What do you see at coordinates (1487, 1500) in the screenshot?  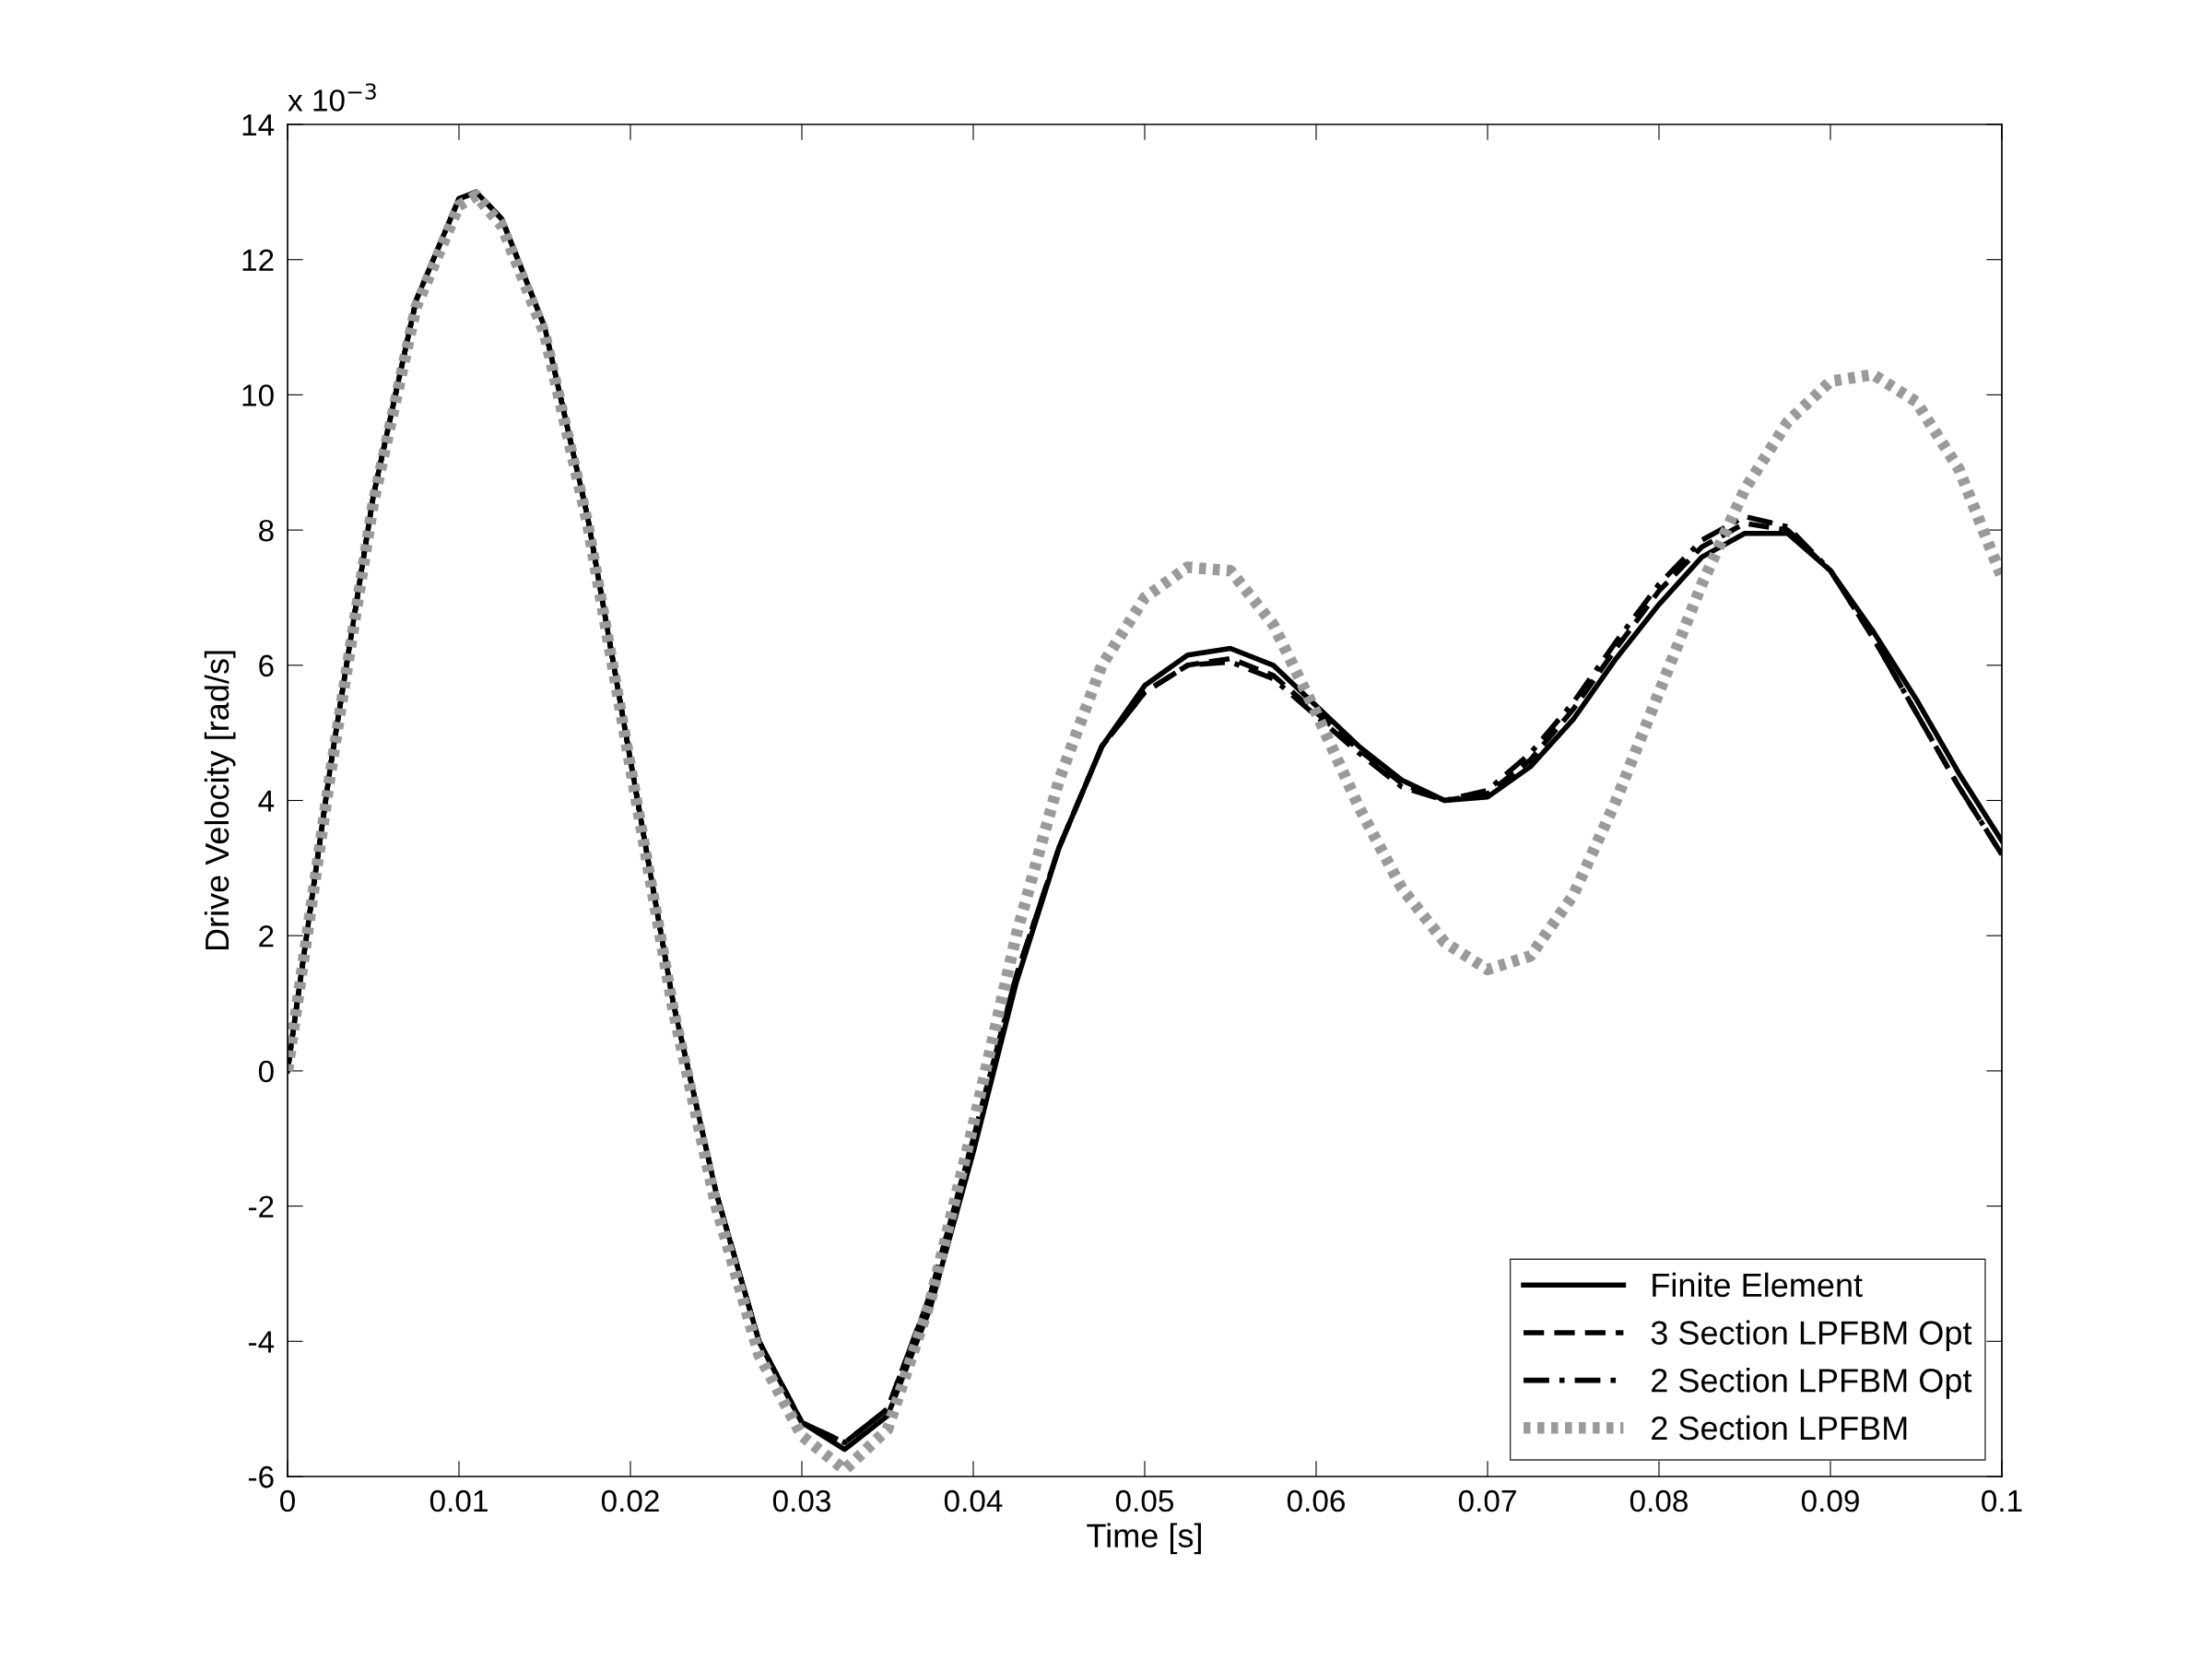 I see `x-tick-label: 0.07` at bounding box center [1487, 1500].